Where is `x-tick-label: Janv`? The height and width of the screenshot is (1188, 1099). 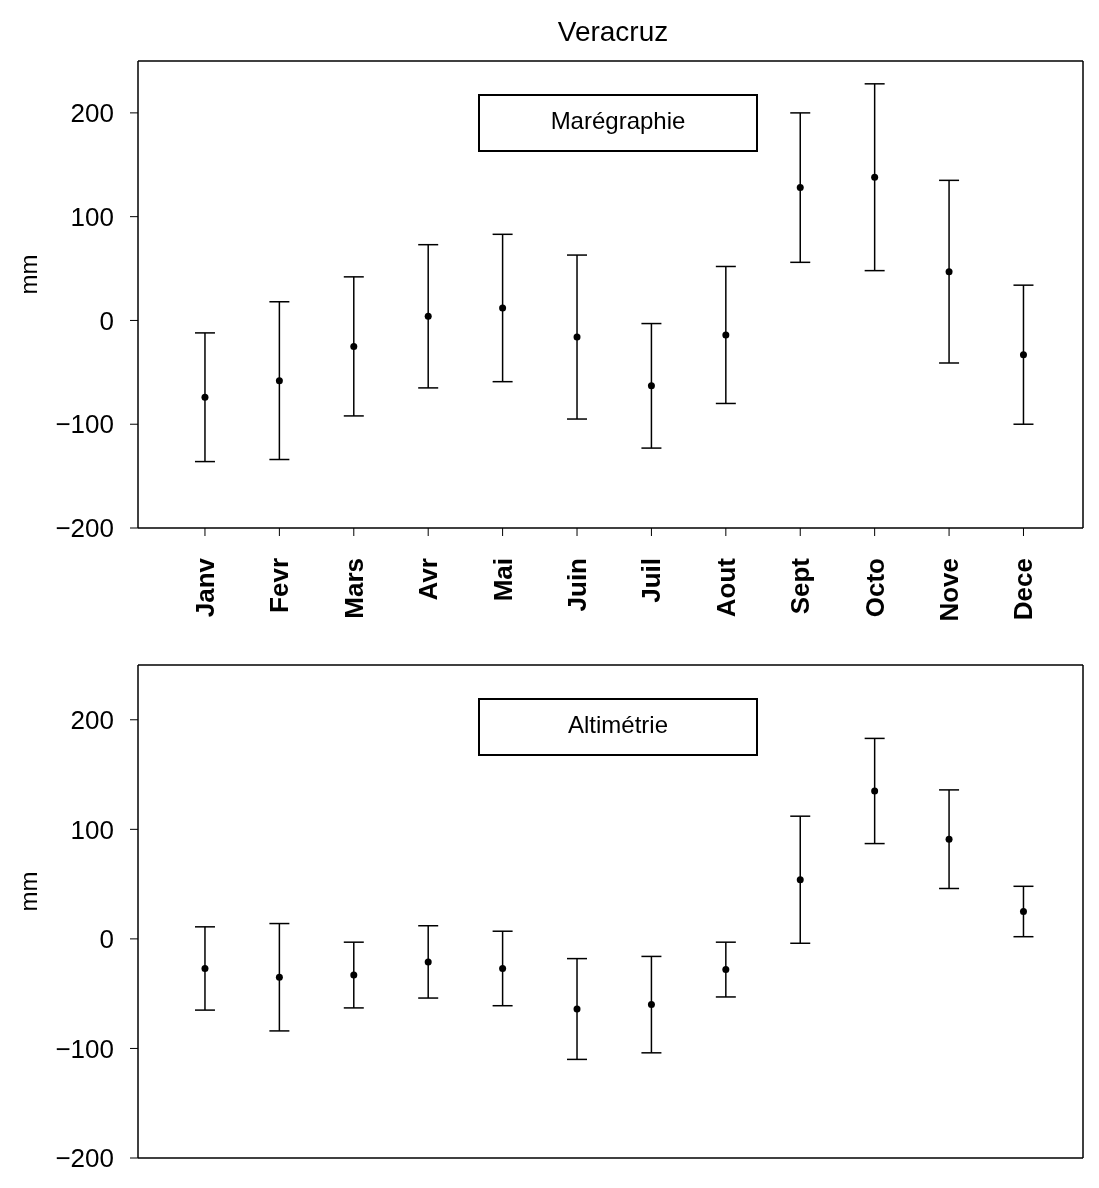 x-tick-label: Janv is located at coordinates (204, 587).